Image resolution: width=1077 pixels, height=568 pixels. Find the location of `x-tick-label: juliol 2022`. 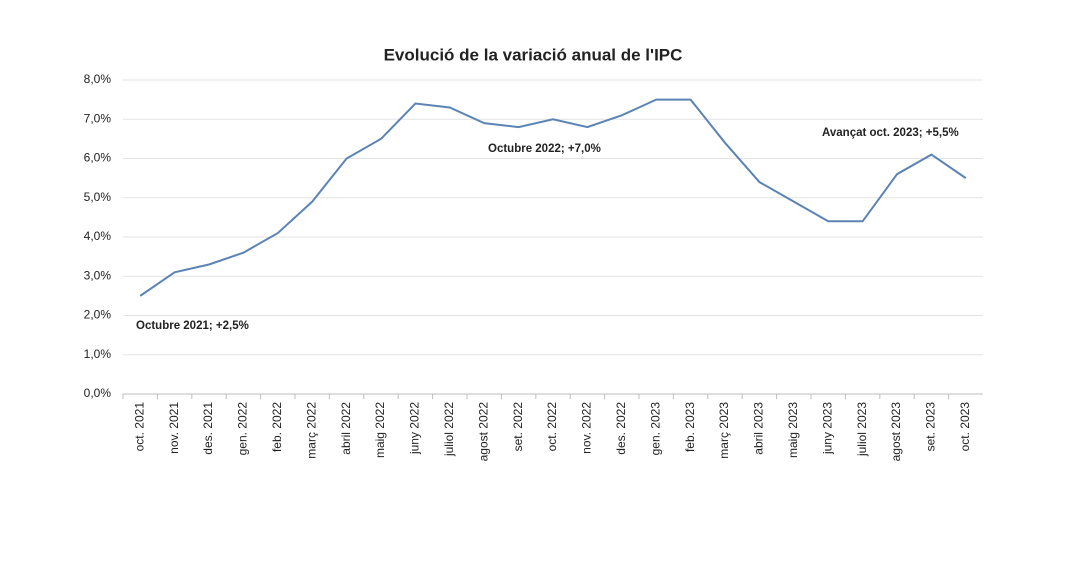

x-tick-label: juliol 2022 is located at coordinates (449, 429).